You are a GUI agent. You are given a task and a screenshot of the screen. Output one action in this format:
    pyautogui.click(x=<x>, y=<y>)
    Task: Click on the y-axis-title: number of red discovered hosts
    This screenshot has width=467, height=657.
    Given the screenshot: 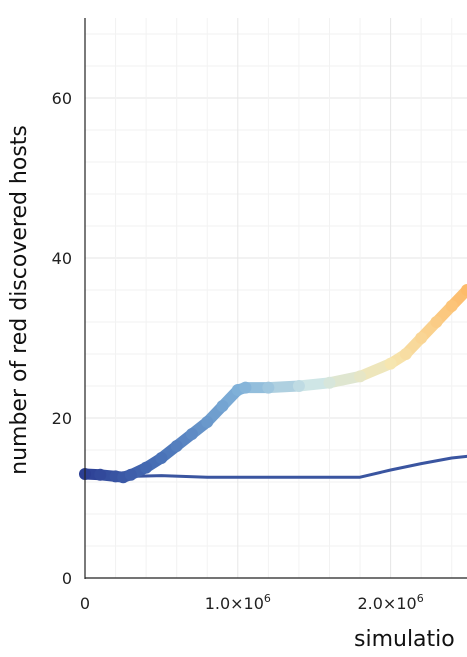 What is the action you would take?
    pyautogui.click(x=19, y=300)
    